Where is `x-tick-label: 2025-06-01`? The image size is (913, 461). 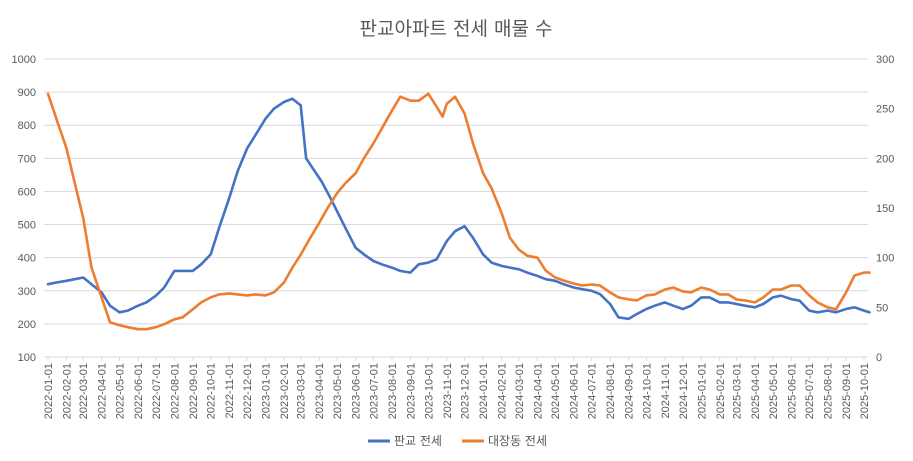 x-tick-label: 2025-06-01 is located at coordinates (792, 391).